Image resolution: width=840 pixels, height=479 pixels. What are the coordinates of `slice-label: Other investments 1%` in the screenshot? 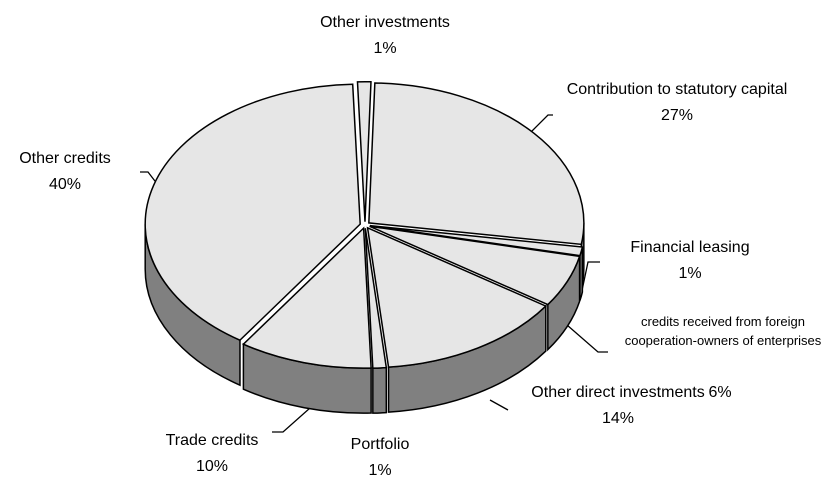 It's located at (385, 36).